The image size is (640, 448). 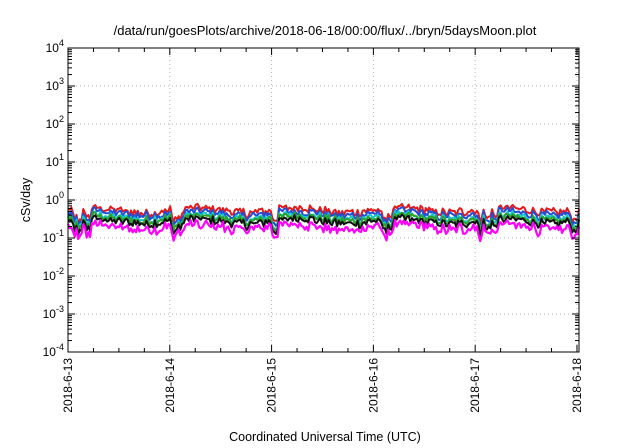 I want to click on y-tick-label: 10⁻¹, so click(x=53, y=236).